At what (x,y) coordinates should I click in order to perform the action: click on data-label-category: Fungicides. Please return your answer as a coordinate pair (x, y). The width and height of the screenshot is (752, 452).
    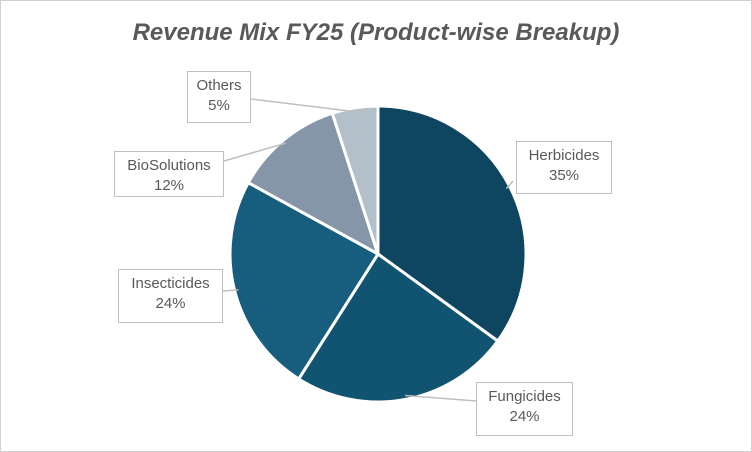
    Looking at the image, I should click on (524, 396).